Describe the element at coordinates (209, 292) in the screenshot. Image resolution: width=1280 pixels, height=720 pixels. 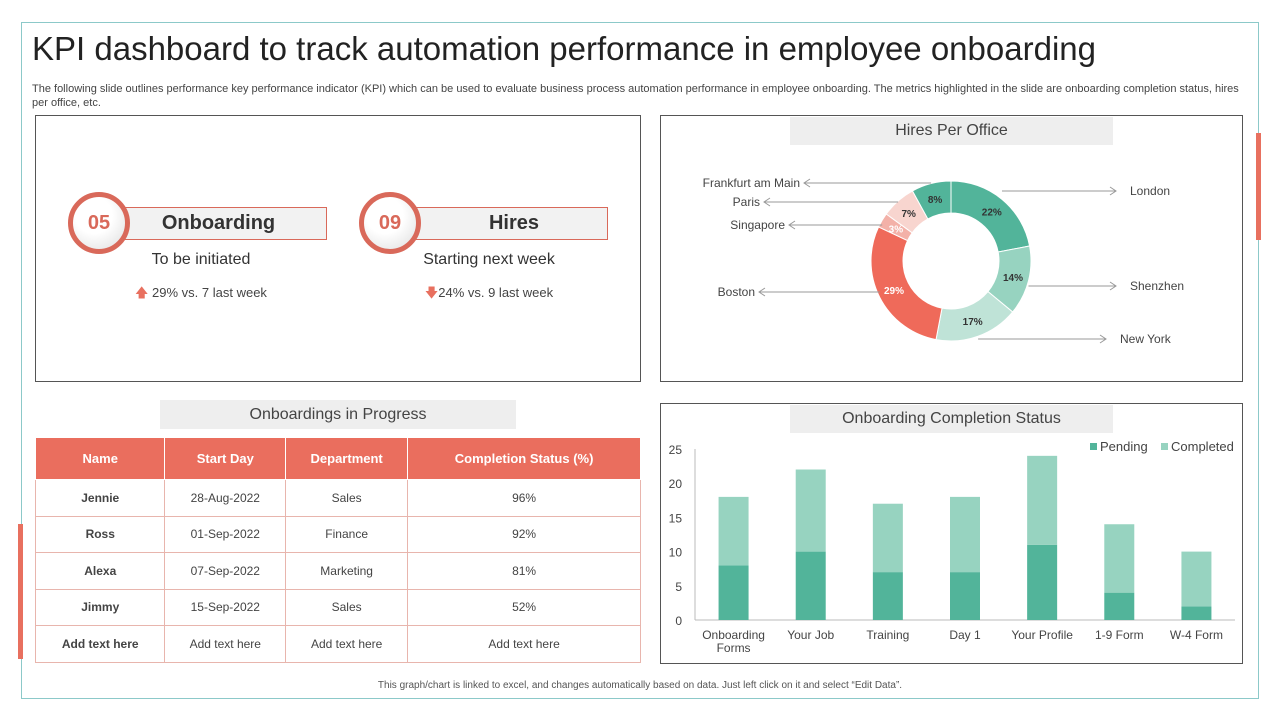
I see `trend-text: 29% vs. 7 last week` at that location.